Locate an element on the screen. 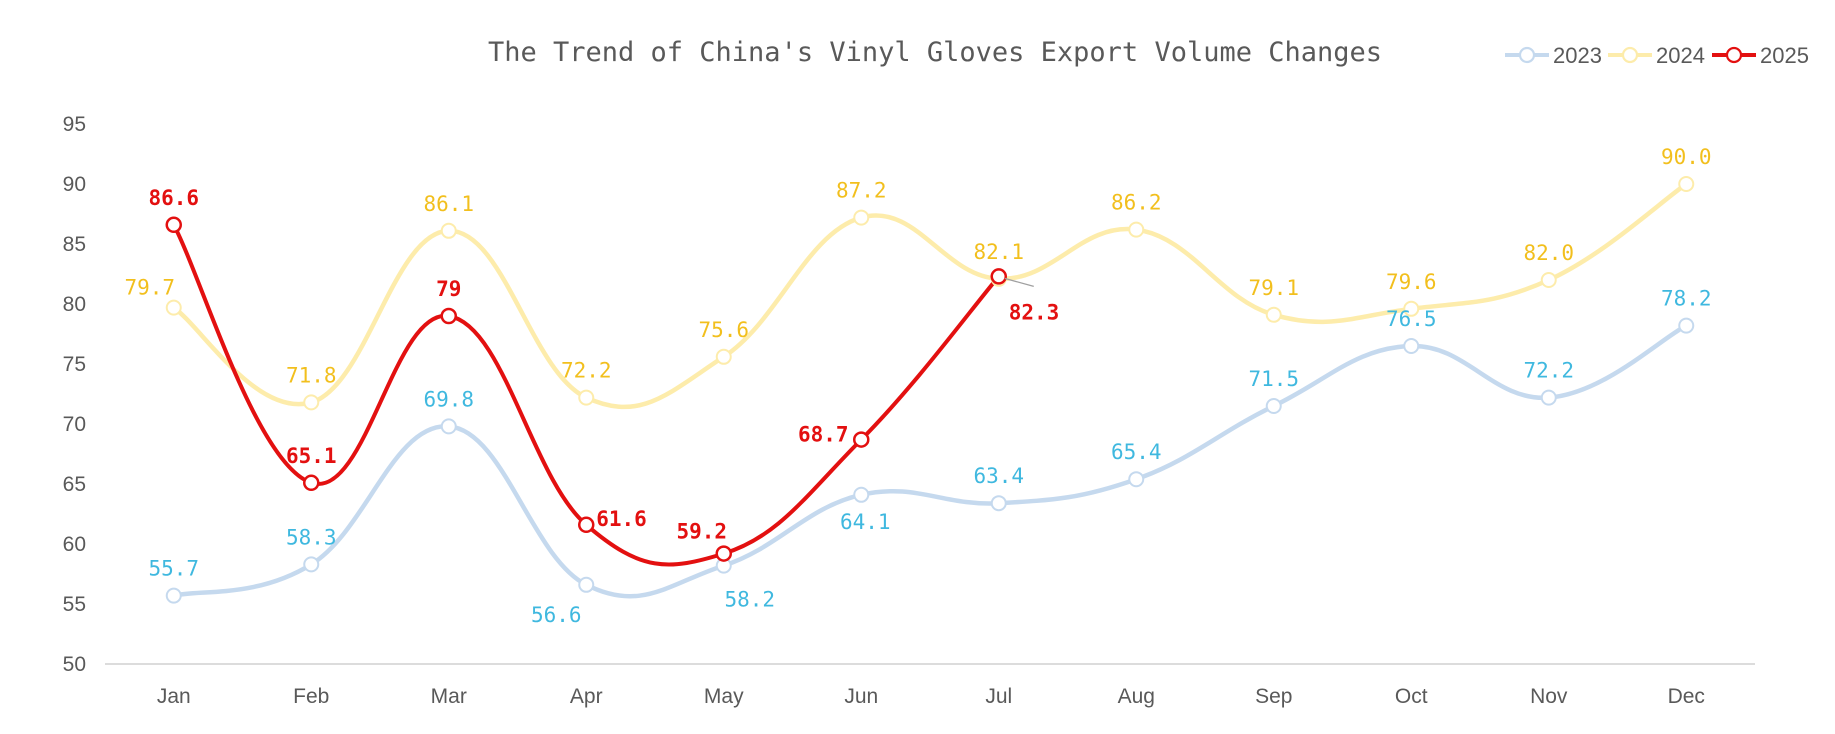  data-label-2024: 72.2 is located at coordinates (586, 371).